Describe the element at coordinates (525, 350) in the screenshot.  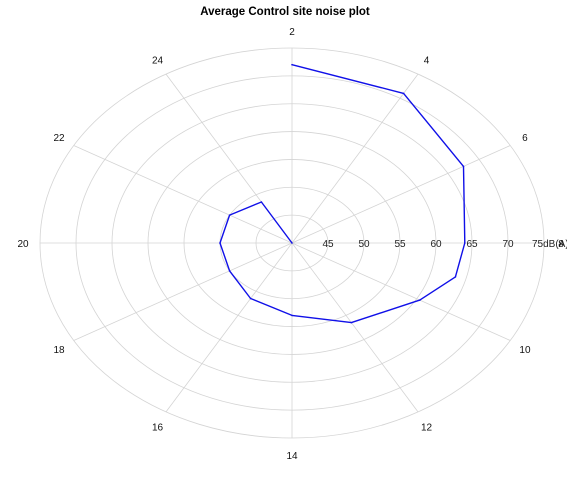
I see `angle-tick-label: 10` at that location.